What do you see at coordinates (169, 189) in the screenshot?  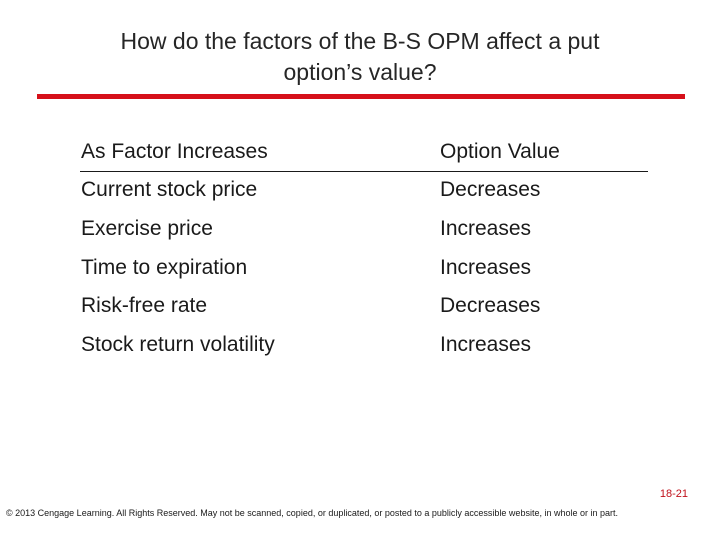 I see `factor-cell: Current stock price` at bounding box center [169, 189].